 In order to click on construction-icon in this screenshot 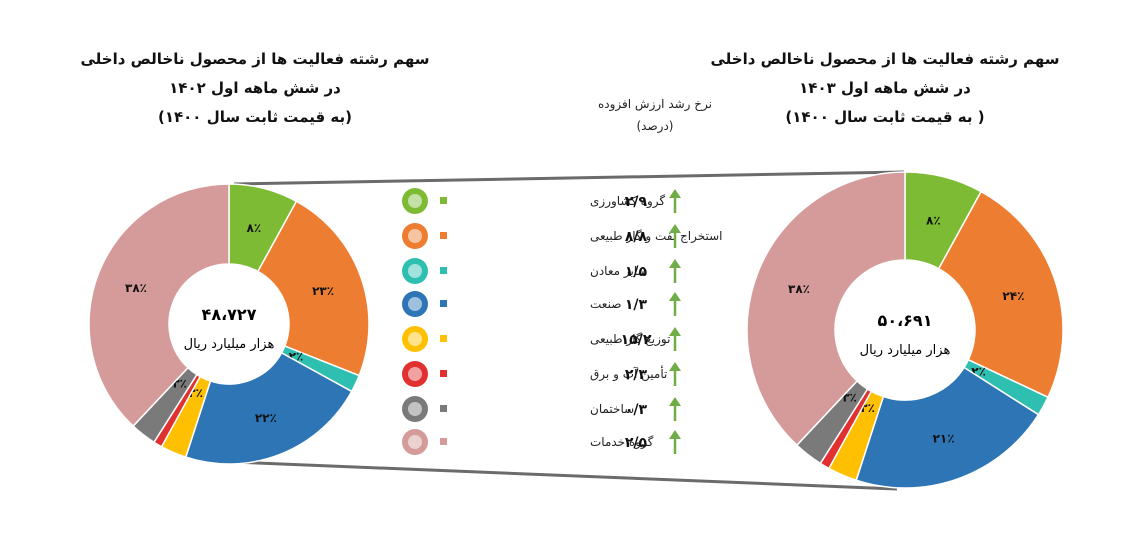, I will do `click(415, 409)`.